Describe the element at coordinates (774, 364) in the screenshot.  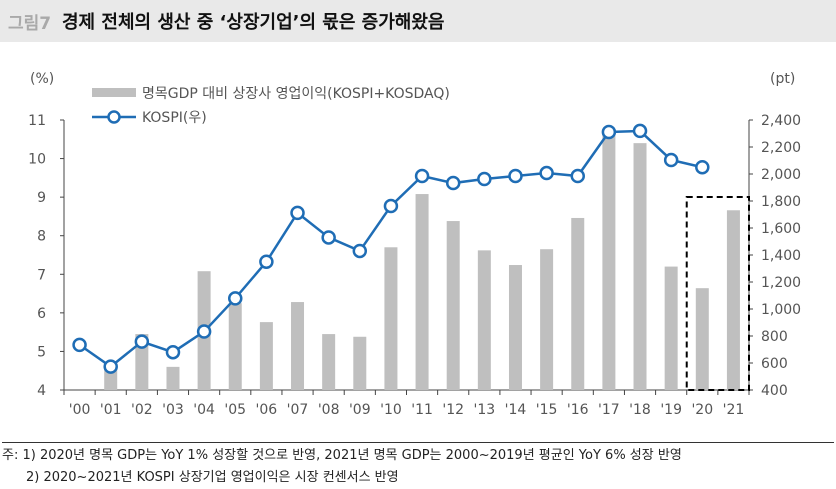
I see `right-tick-label: 600` at that location.